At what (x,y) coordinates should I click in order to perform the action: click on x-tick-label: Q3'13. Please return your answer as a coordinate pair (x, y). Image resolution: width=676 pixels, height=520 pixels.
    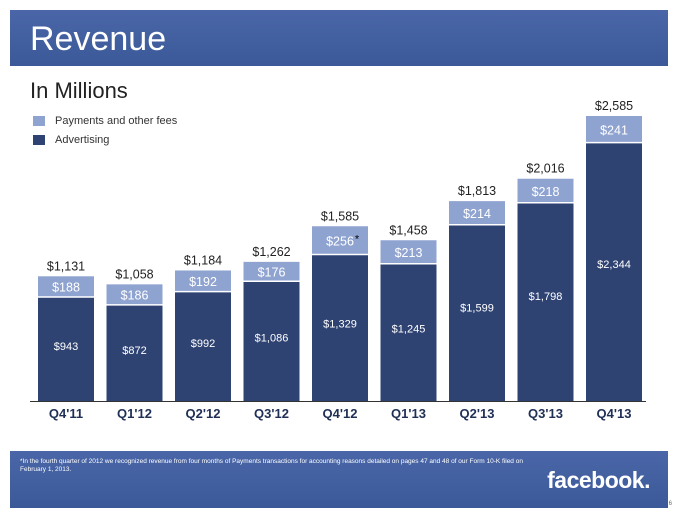
    Looking at the image, I should click on (545, 413).